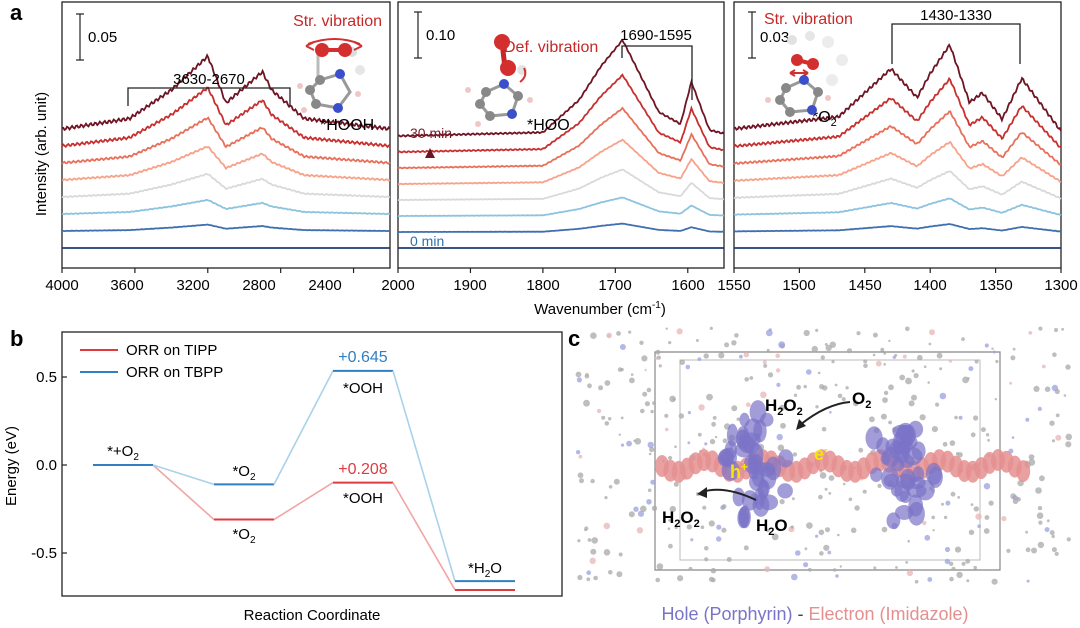 The height and width of the screenshot is (628, 1080). What do you see at coordinates (739, 471) in the screenshot?
I see `hole-symbol: h+` at bounding box center [739, 471].